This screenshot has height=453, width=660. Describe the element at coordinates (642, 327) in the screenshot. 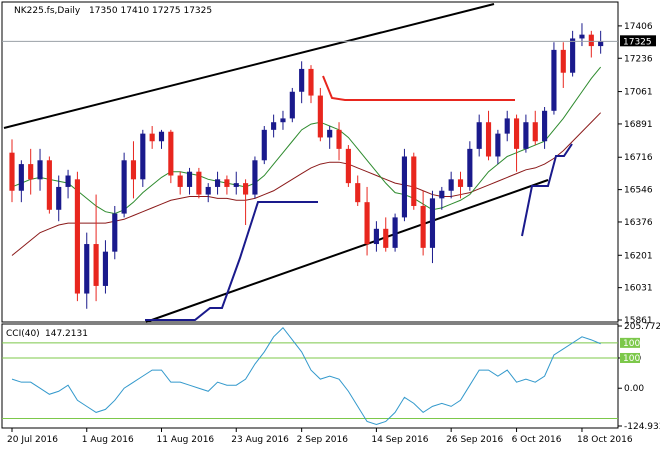

I see `cci-tick-label: 205.7728` at that location.